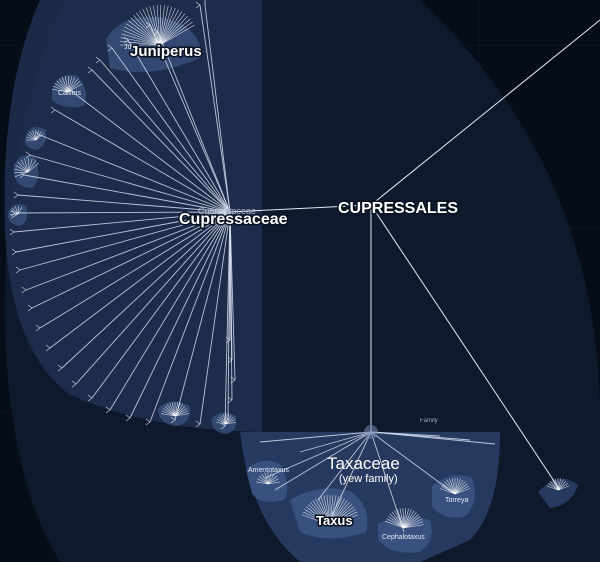 The height and width of the screenshot is (562, 600). I want to click on taxaceae-branches, so click(377, 482).